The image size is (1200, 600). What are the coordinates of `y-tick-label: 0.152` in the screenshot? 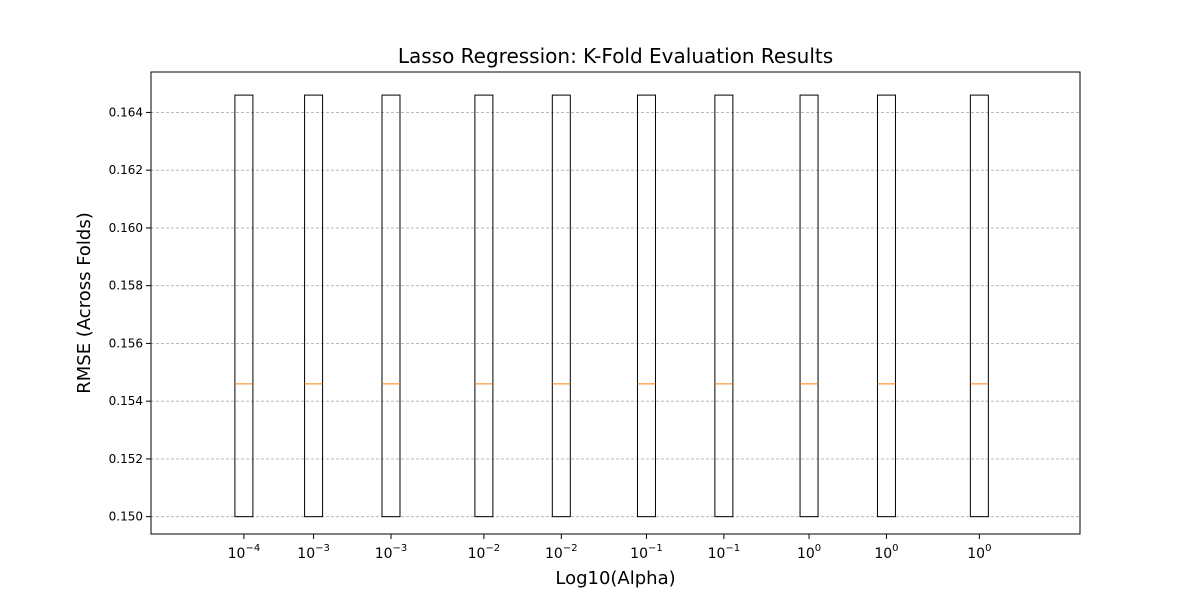 It's located at (126, 459).